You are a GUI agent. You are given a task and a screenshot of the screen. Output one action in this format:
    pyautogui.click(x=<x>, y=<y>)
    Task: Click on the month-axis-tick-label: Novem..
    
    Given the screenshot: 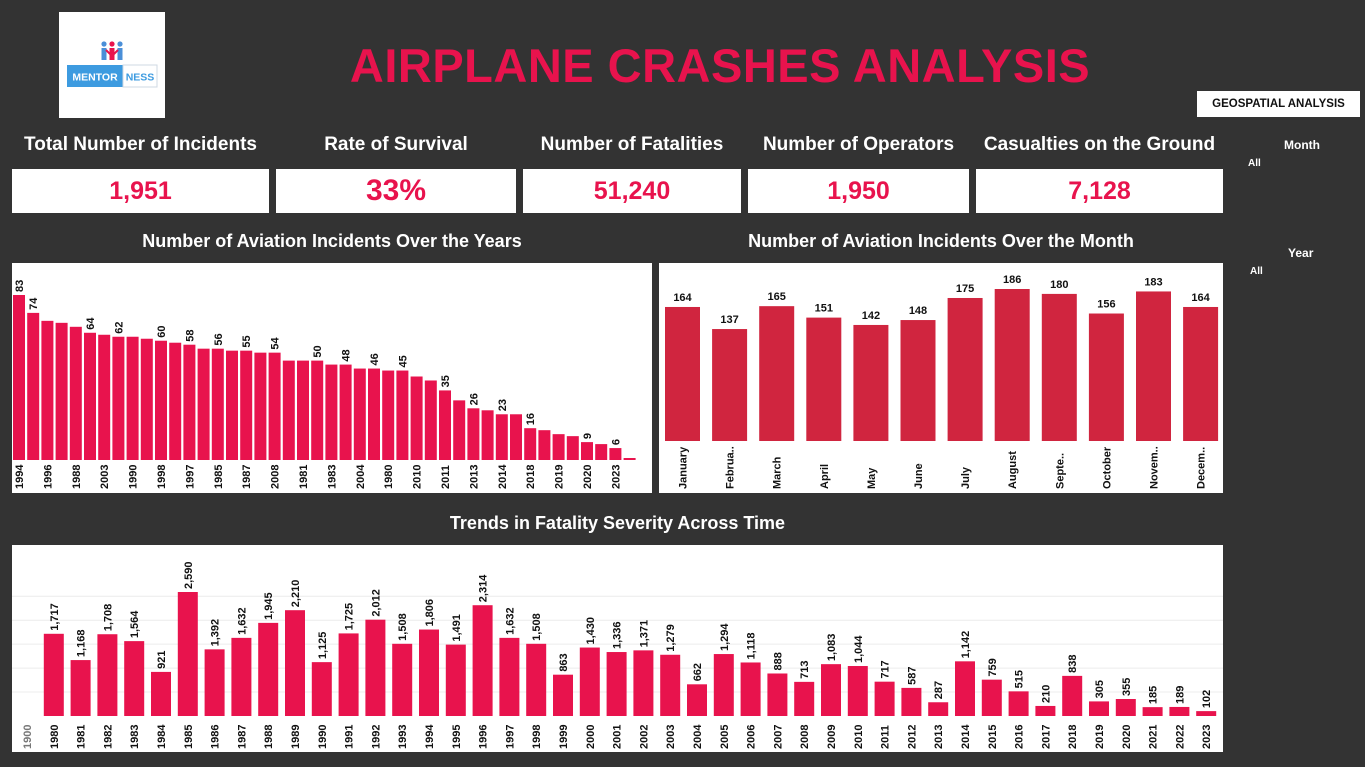 What is the action you would take?
    pyautogui.click(x=1155, y=467)
    